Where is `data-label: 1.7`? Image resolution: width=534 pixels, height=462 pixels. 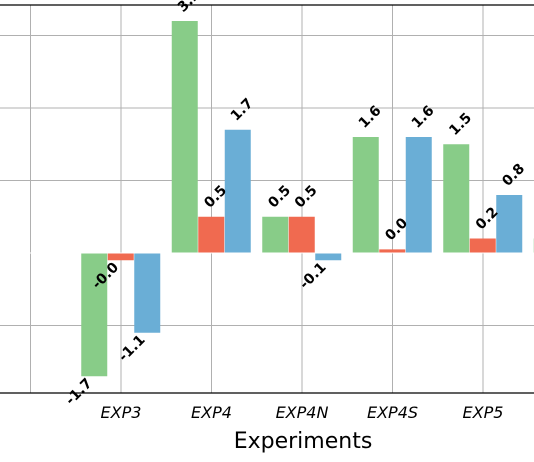
data-label: 1.7 is located at coordinates (242, 109).